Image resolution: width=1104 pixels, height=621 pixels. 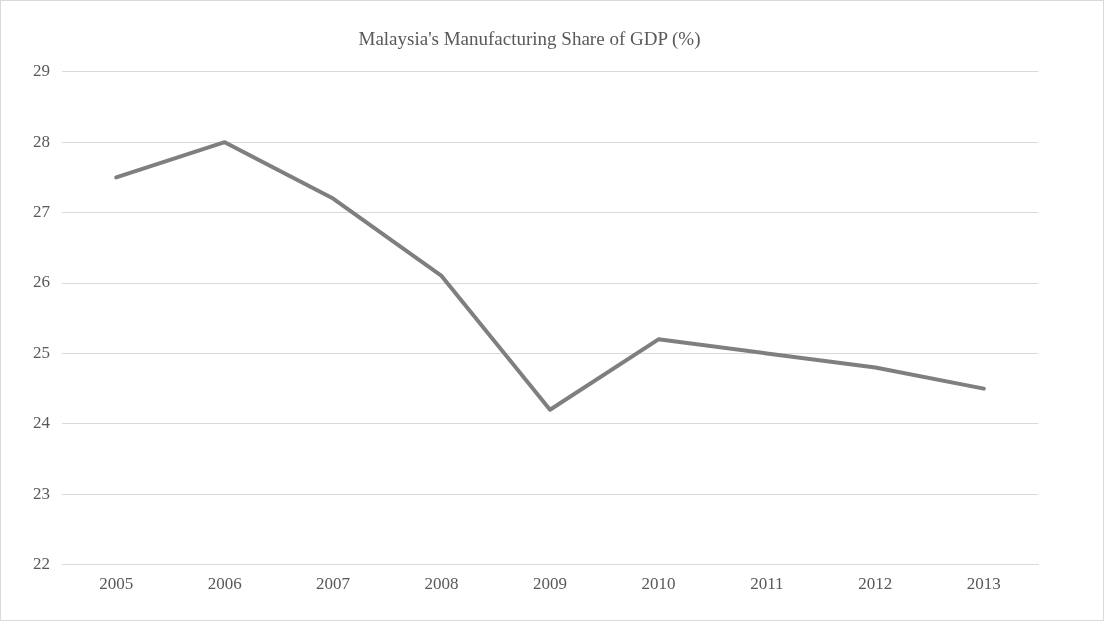 What do you see at coordinates (224, 584) in the screenshot?
I see `x-tick-label: 2006` at bounding box center [224, 584].